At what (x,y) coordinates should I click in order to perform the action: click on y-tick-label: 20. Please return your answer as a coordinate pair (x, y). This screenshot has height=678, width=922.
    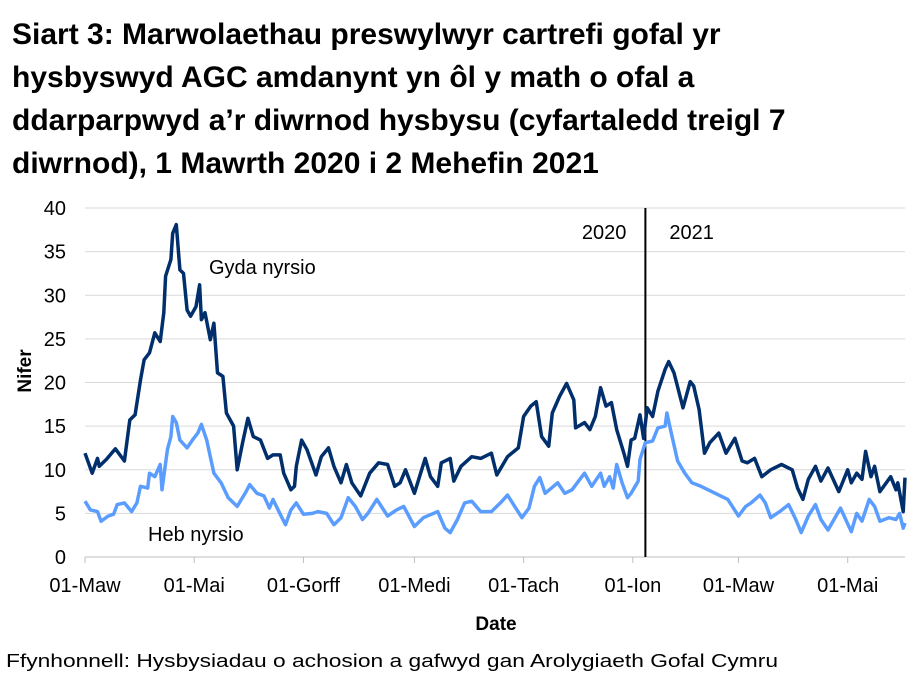
    Looking at the image, I should click on (55, 384).